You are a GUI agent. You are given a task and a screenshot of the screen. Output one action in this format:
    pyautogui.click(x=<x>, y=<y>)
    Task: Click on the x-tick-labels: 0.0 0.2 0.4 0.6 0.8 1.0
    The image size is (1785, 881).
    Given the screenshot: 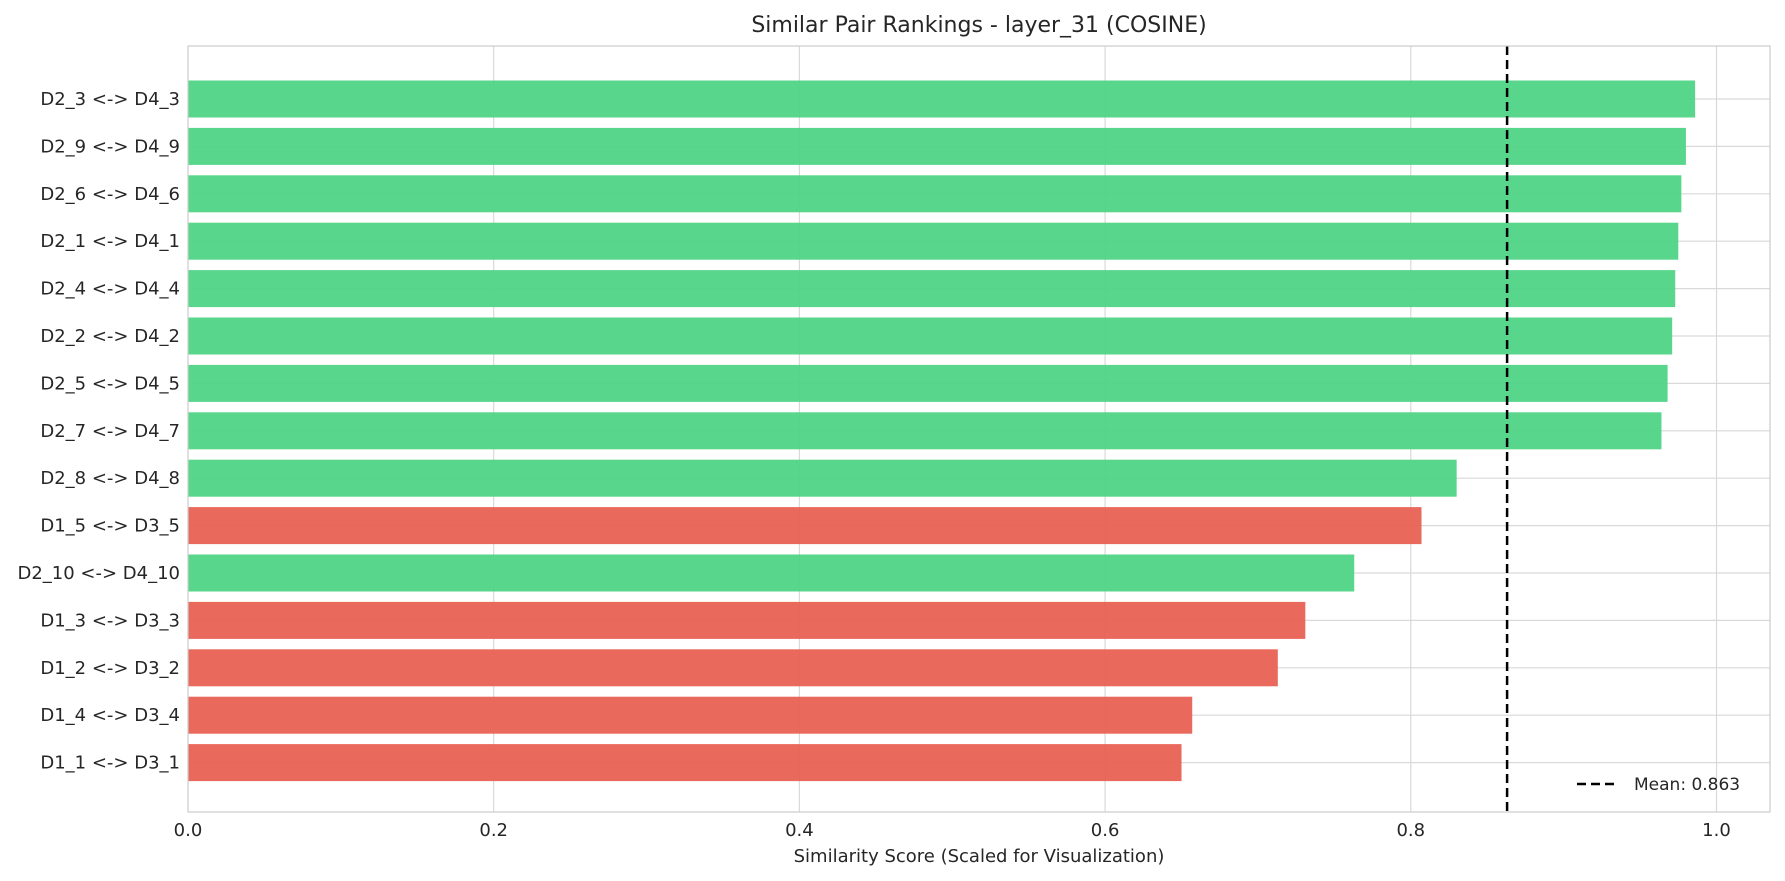 What is the action you would take?
    pyautogui.click(x=952, y=830)
    